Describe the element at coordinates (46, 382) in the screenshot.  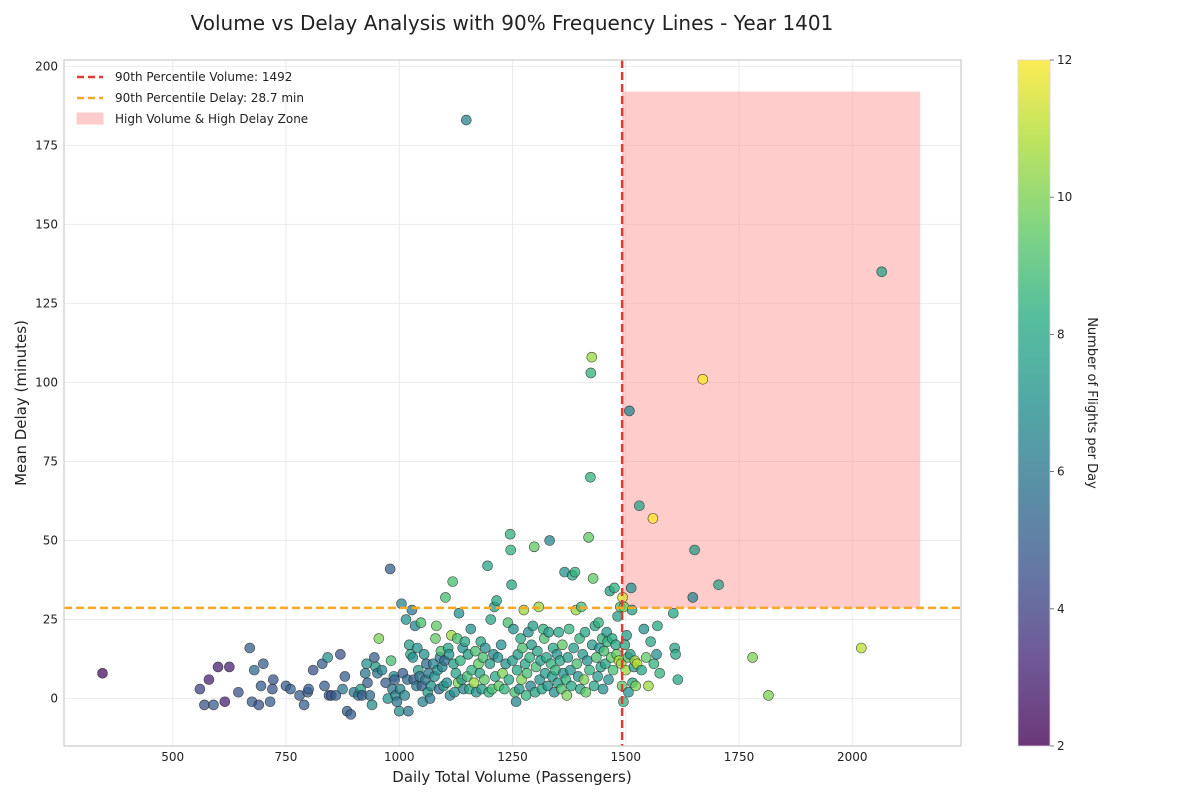
I see `y-tick-label: 100` at that location.